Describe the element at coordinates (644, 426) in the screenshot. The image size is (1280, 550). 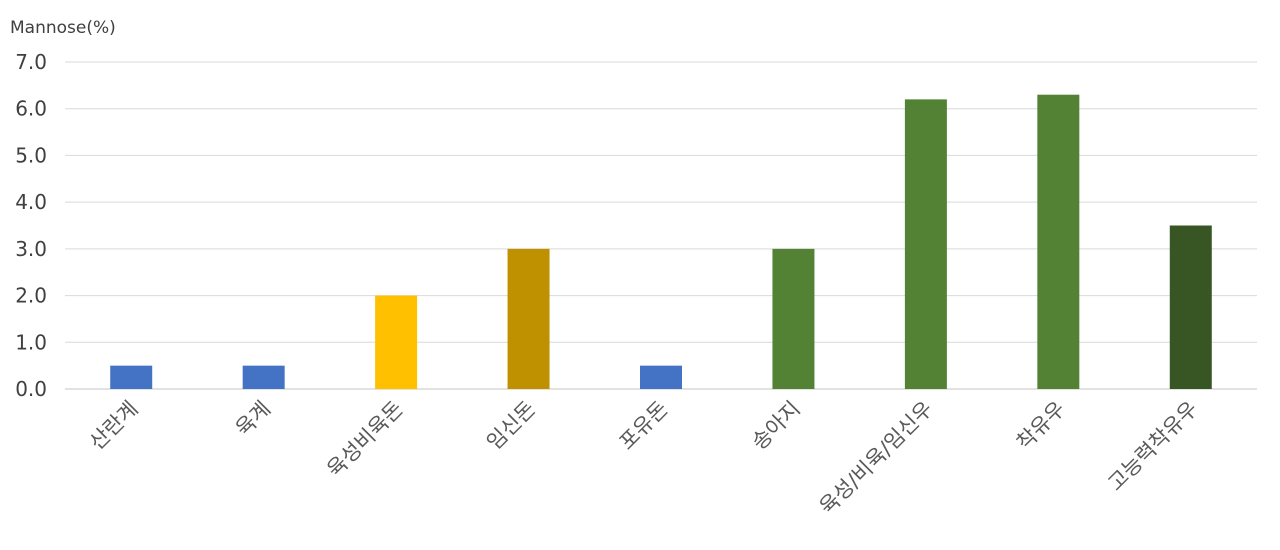
I see `x-category-label: 포유돈` at that location.